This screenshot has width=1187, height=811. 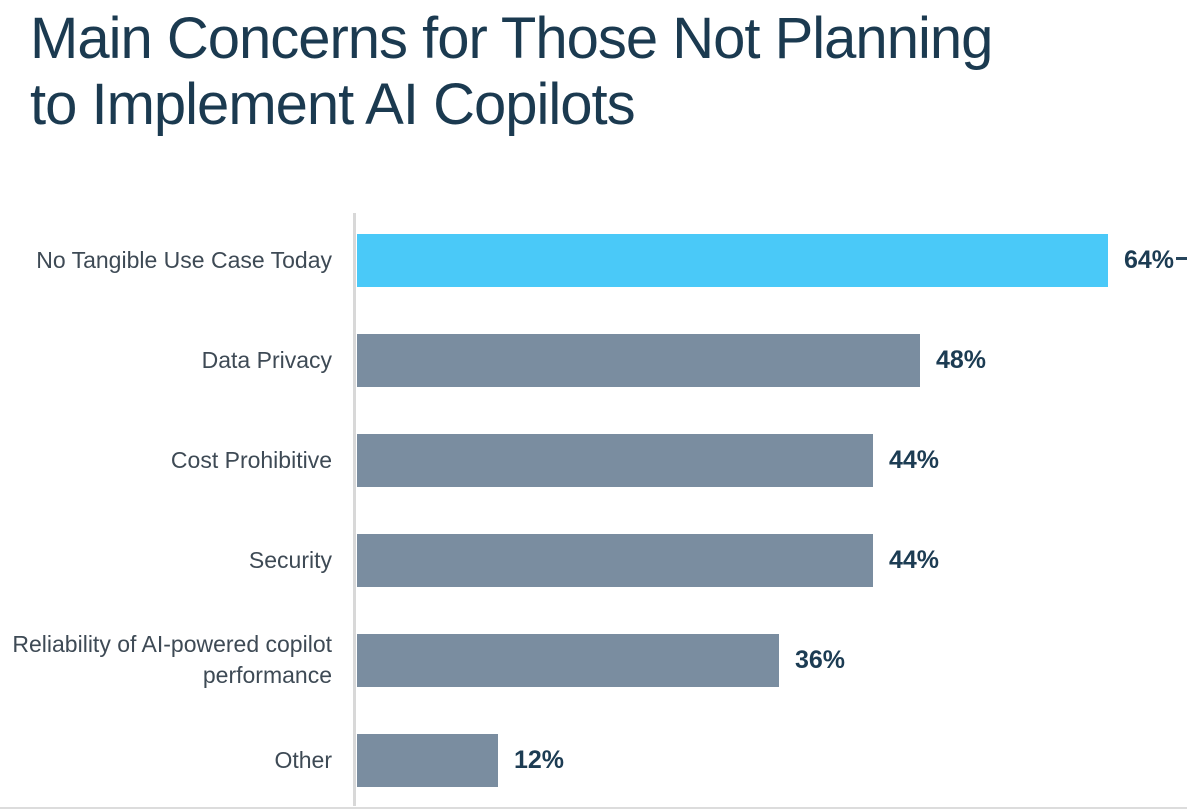 What do you see at coordinates (251, 459) in the screenshot?
I see `category-label: Cost Prohibitive` at bounding box center [251, 459].